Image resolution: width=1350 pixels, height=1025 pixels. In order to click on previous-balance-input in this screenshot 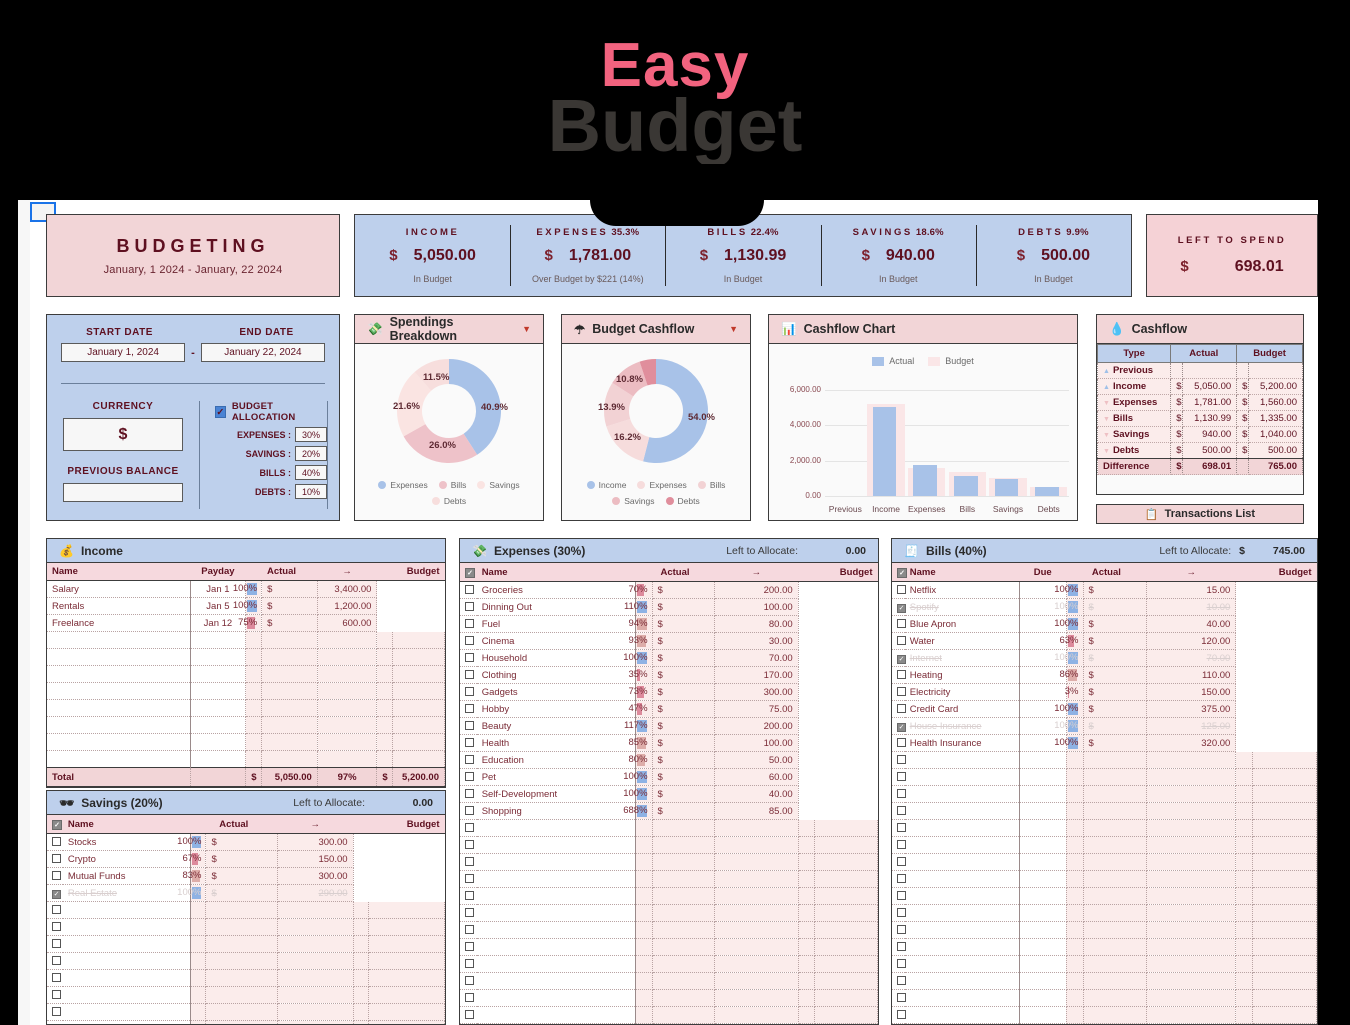, I will do `click(123, 492)`.